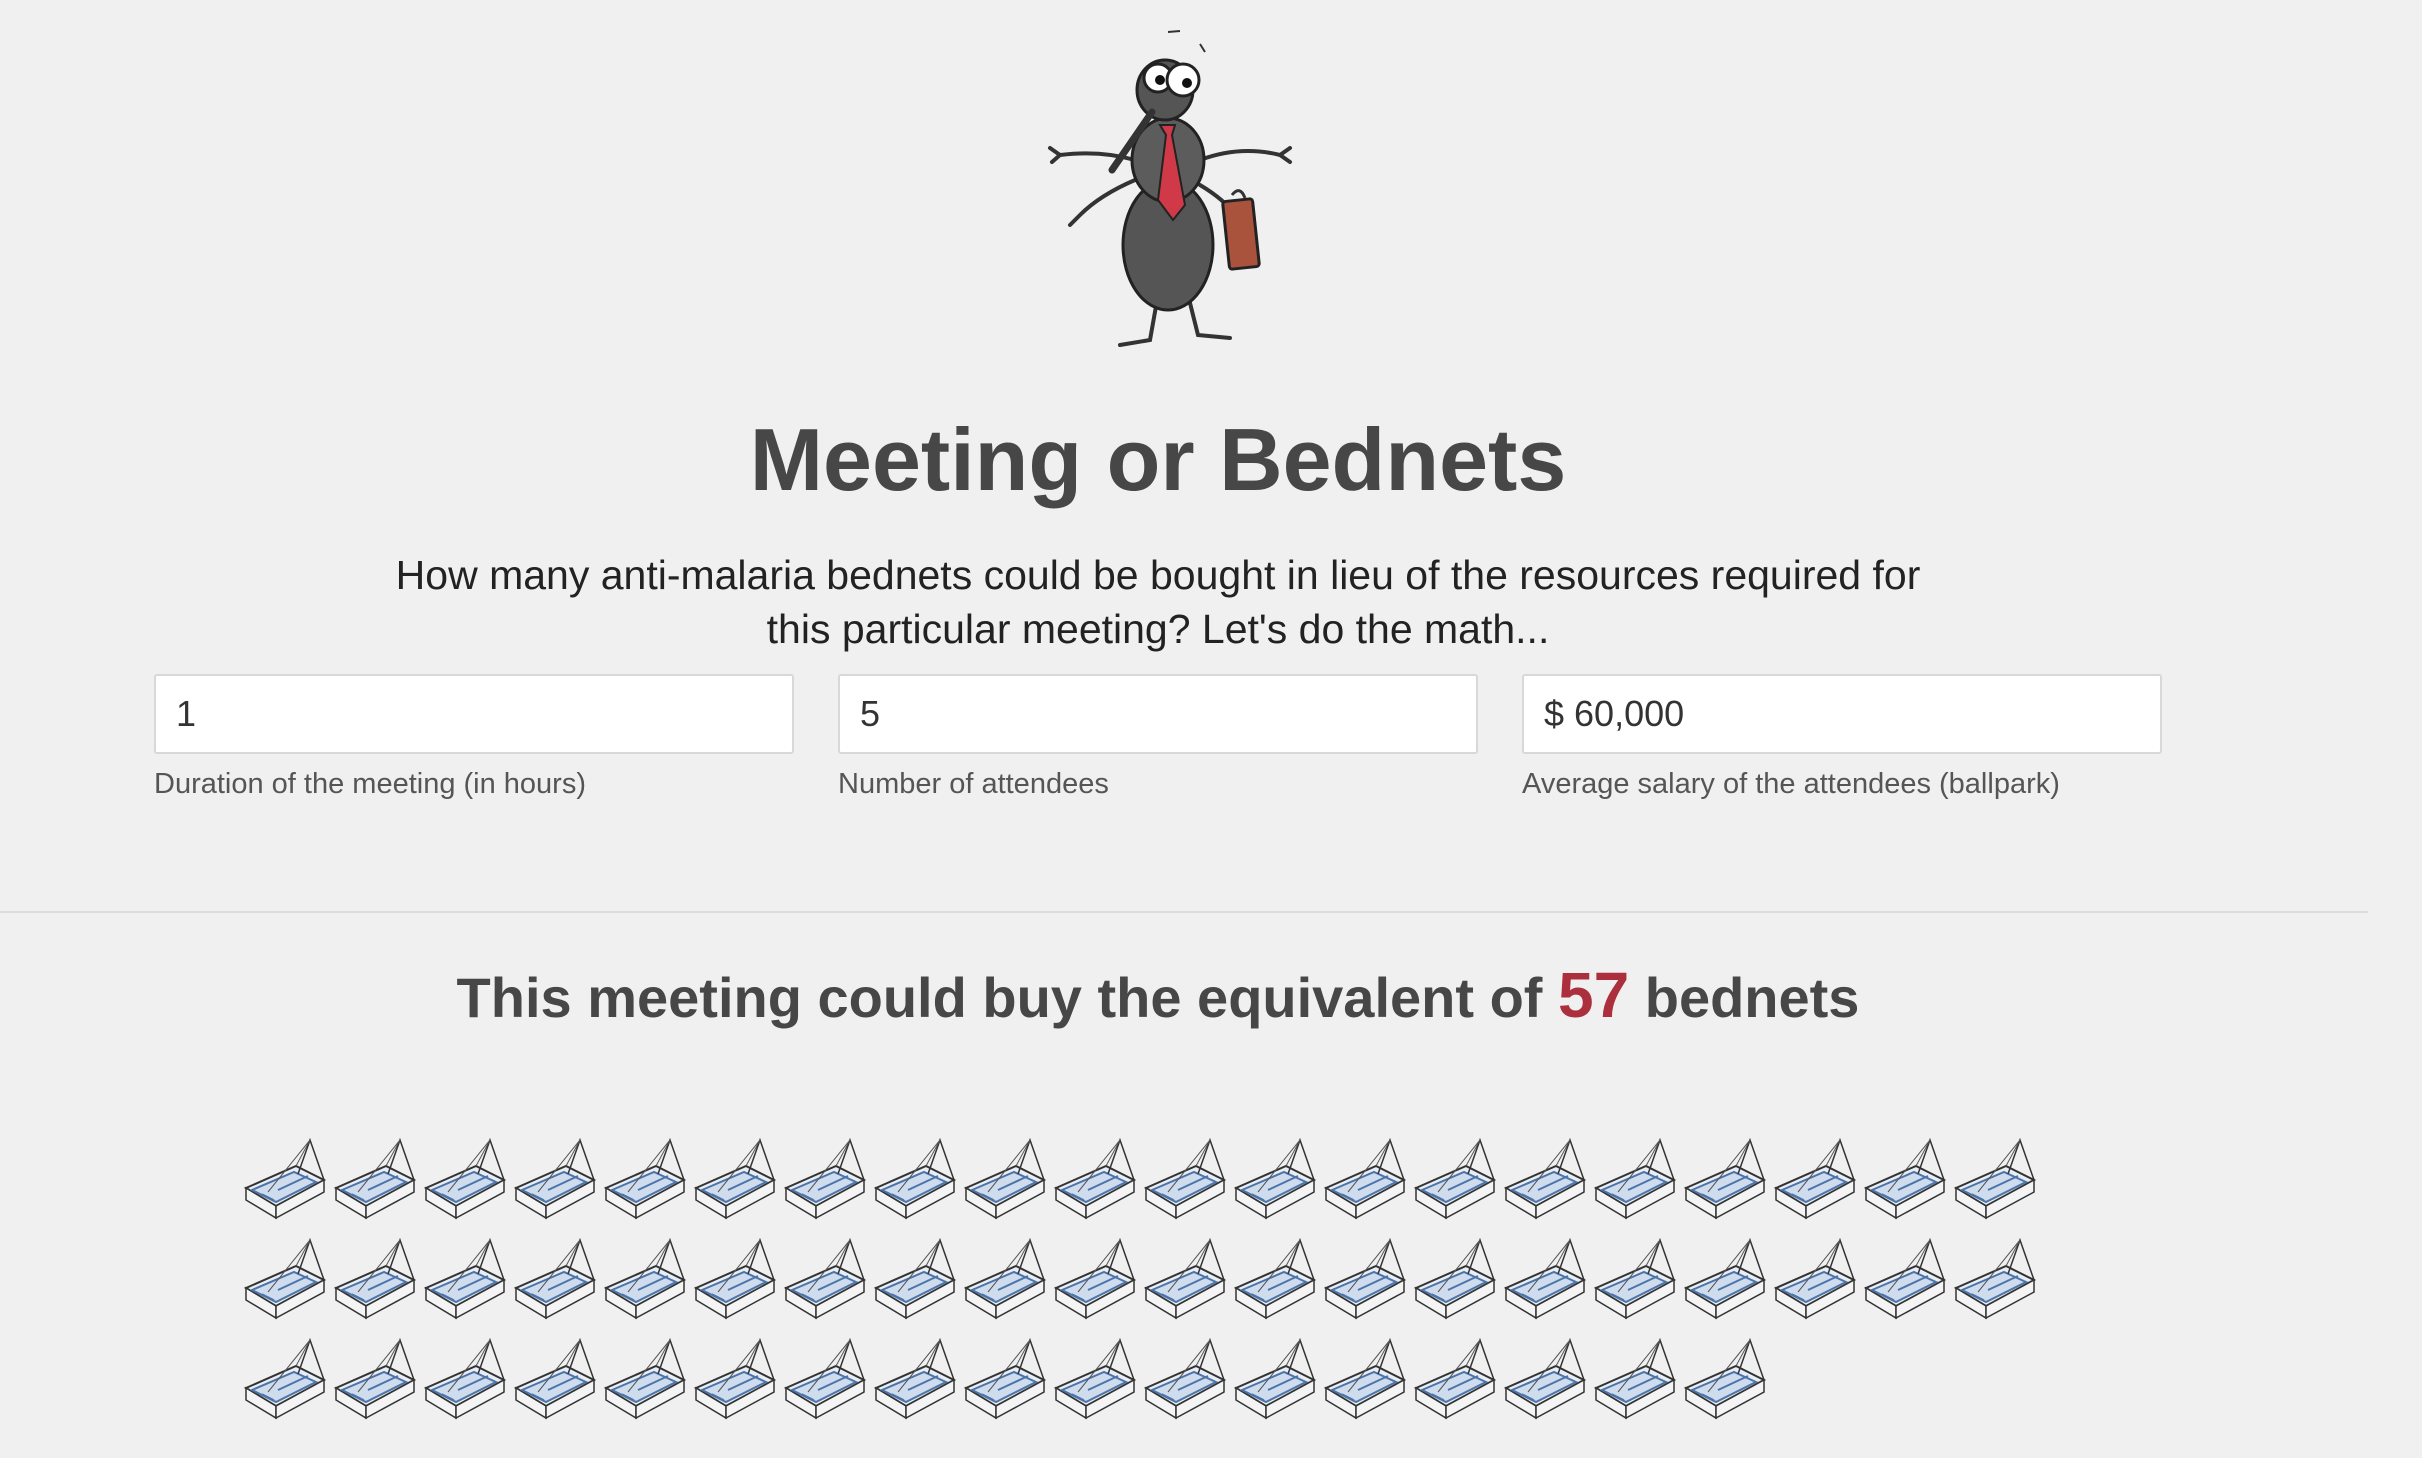 The height and width of the screenshot is (1458, 2422). What do you see at coordinates (370, 784) in the screenshot?
I see `duration-label: Duration of the meeting (in hours)` at bounding box center [370, 784].